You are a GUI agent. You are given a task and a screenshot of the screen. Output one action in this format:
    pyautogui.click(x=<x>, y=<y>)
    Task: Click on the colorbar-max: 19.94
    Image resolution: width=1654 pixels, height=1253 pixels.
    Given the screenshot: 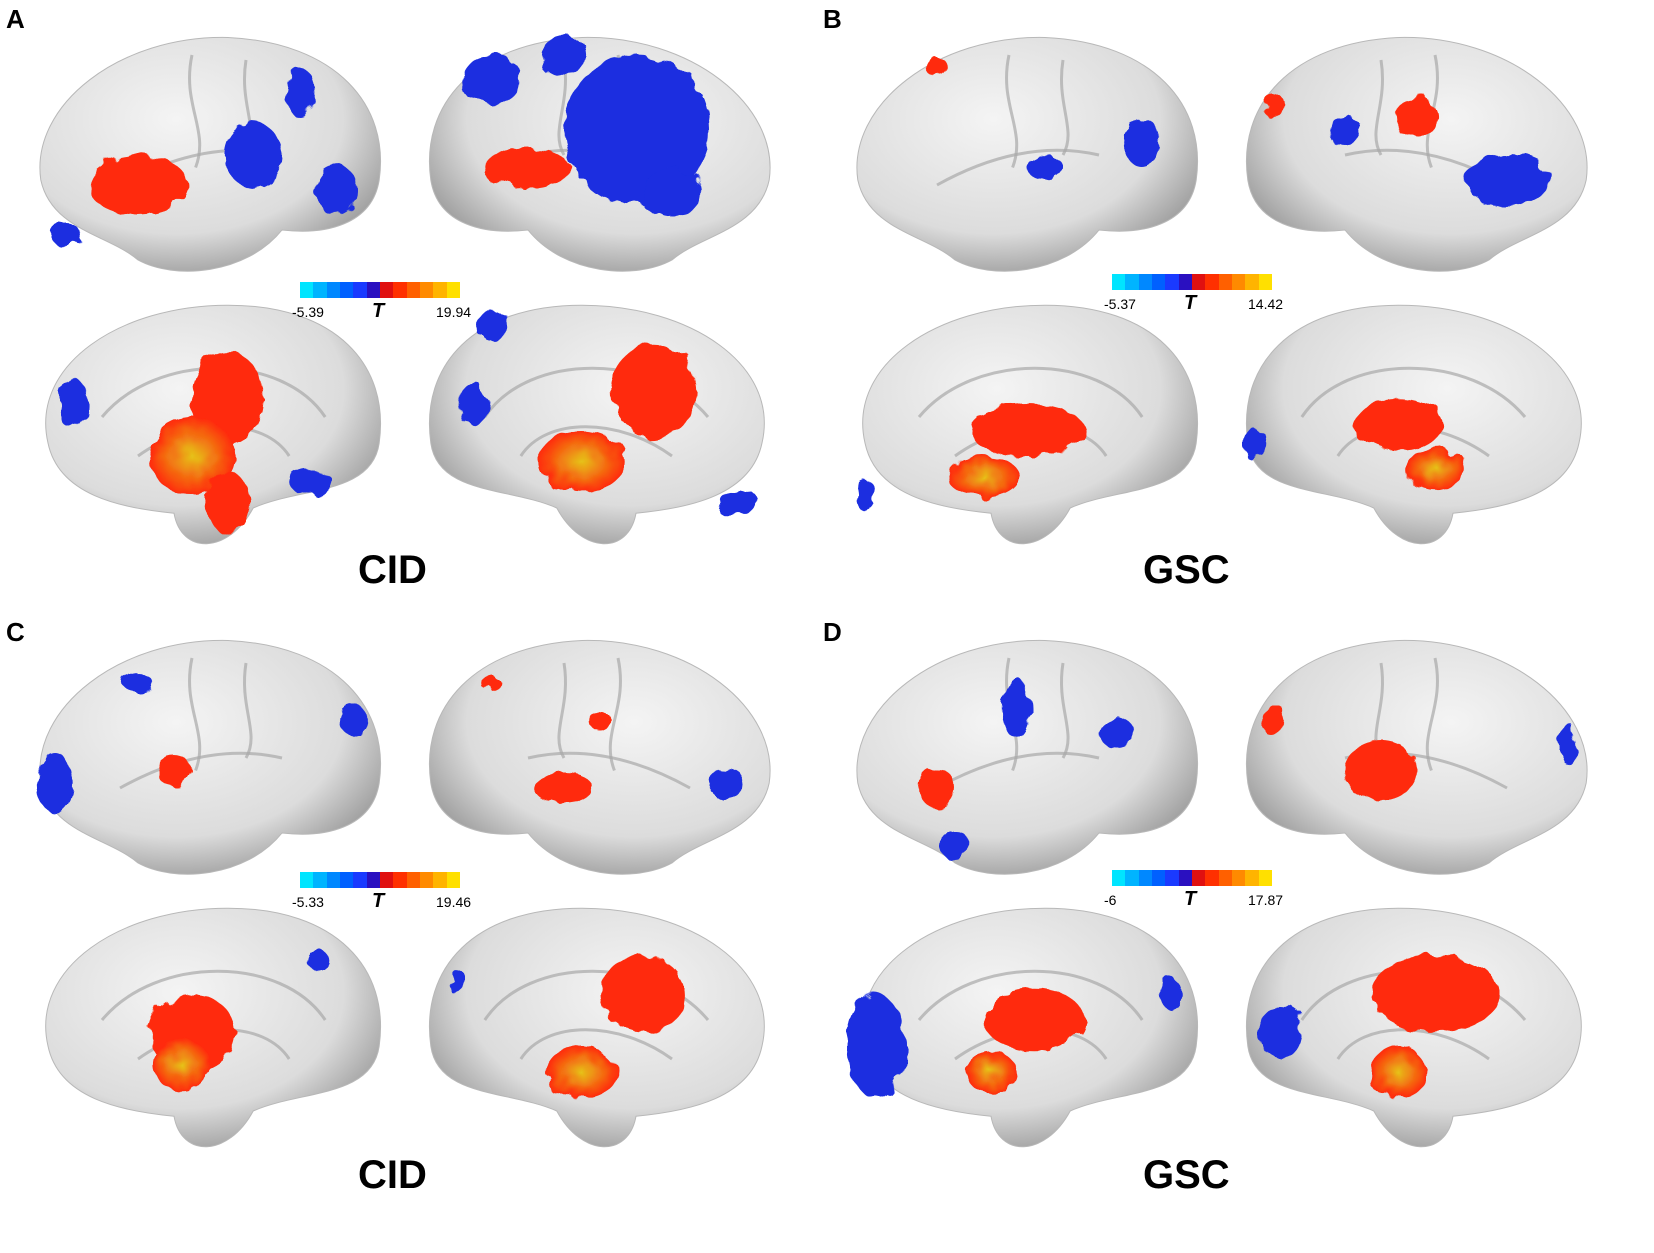 What is the action you would take?
    pyautogui.click(x=454, y=312)
    